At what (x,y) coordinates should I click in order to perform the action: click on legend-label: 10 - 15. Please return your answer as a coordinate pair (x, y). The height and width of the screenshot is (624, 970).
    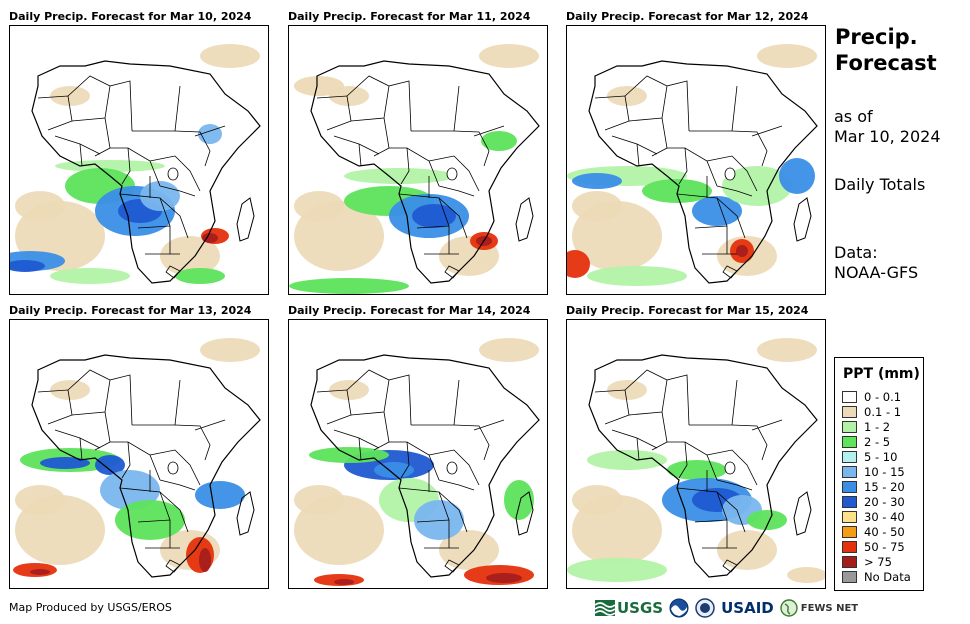
    Looking at the image, I should click on (884, 471).